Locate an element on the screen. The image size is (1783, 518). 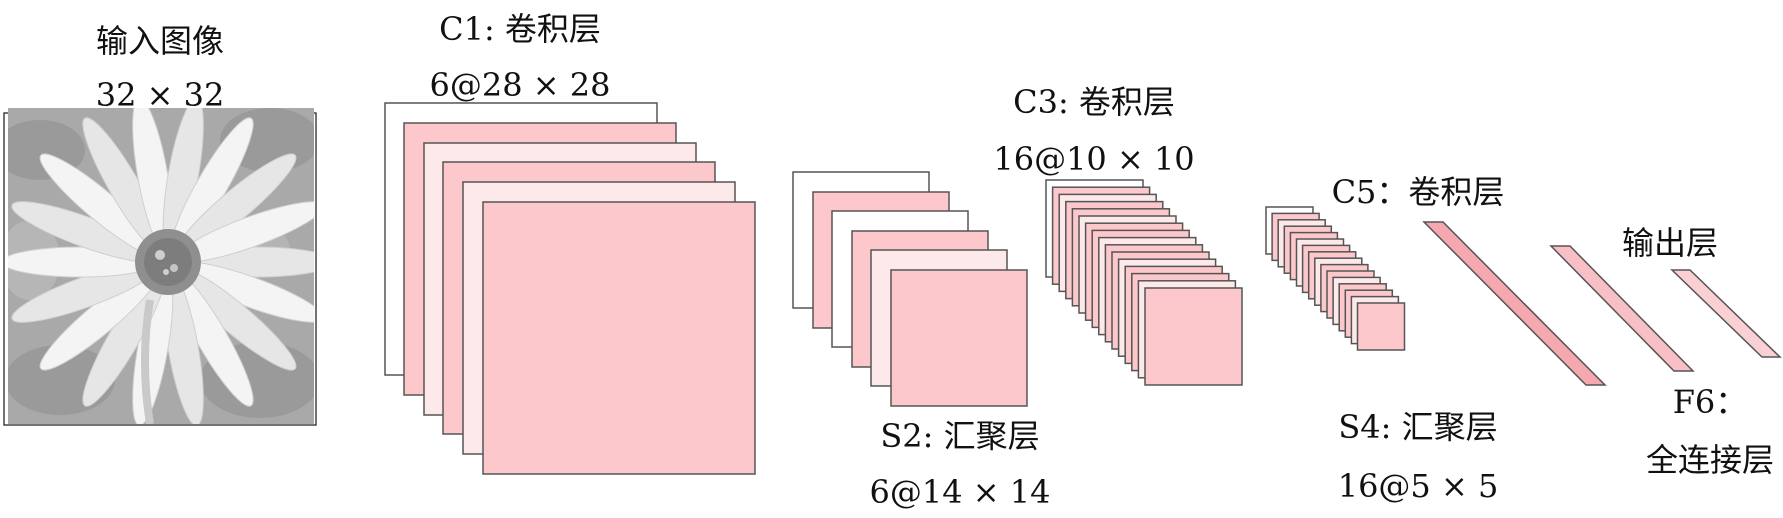
input-image: 输入图像 32 × 32 is located at coordinates (160, 224).